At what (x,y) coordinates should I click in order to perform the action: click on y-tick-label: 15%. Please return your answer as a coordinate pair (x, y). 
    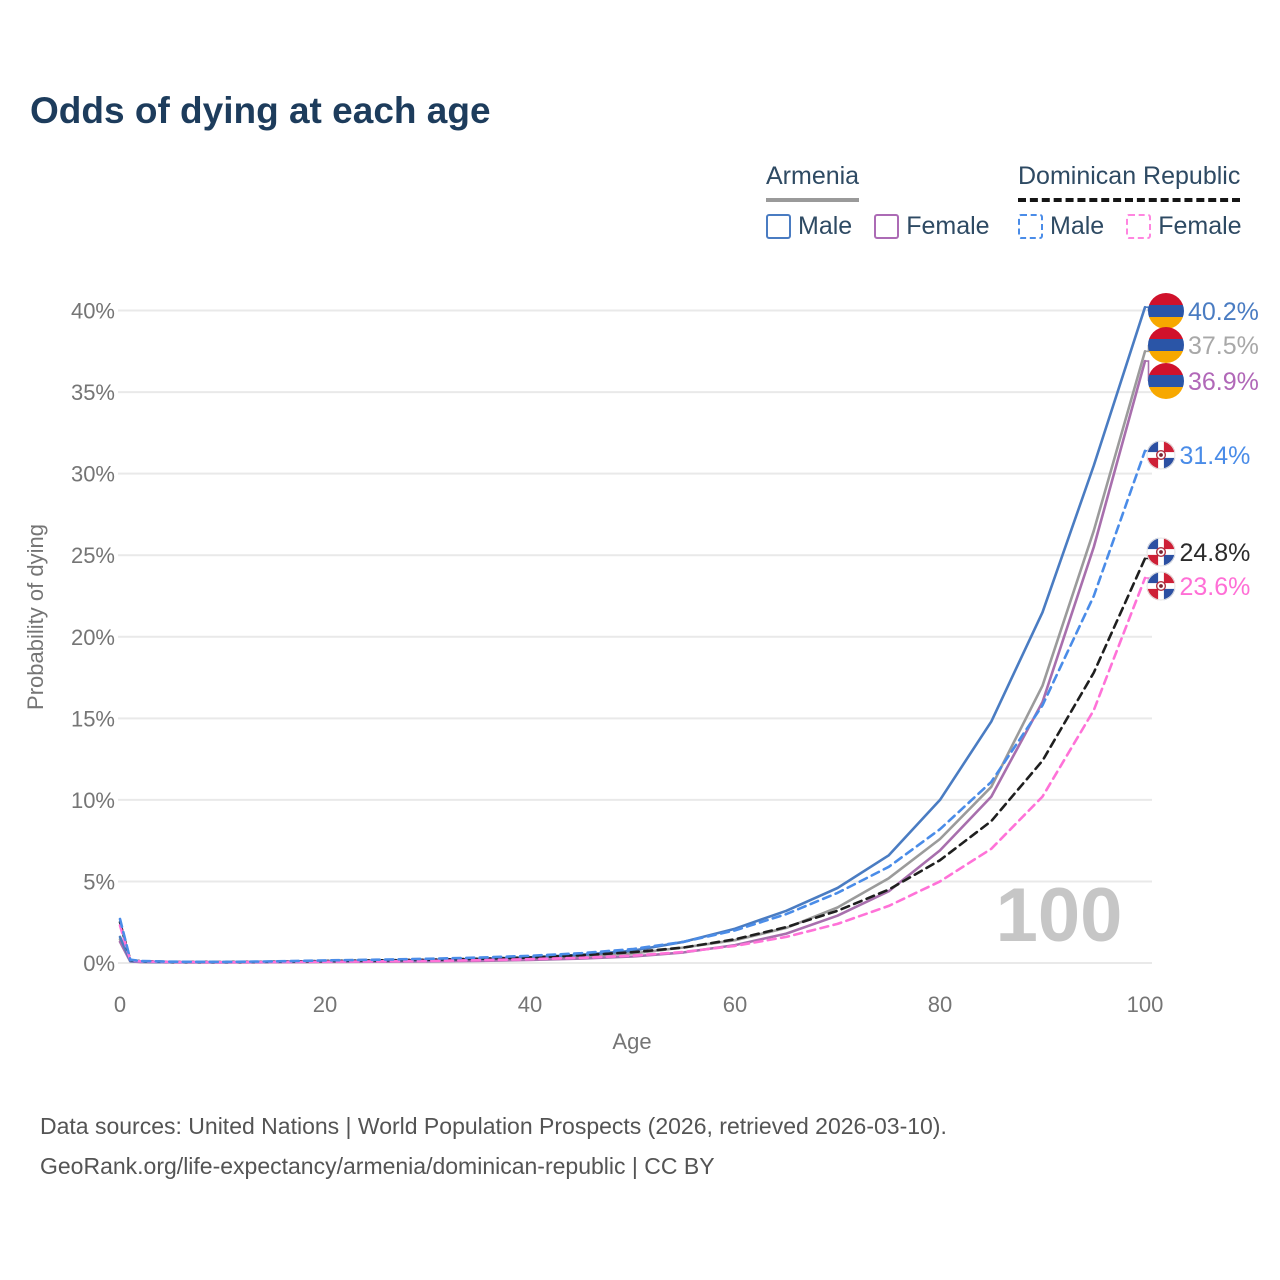
    Looking at the image, I should click on (93, 718).